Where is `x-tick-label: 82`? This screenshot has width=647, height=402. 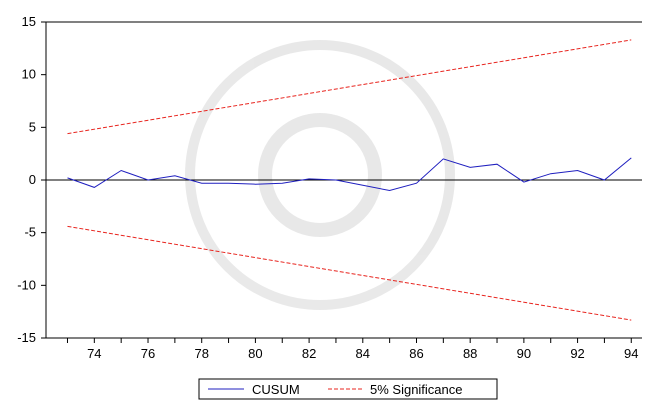 x-tick-label: 82 is located at coordinates (309, 353).